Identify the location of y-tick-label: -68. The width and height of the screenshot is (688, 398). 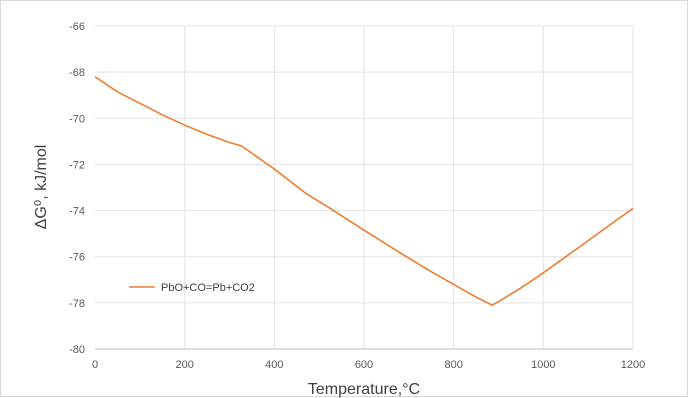
(77, 73).